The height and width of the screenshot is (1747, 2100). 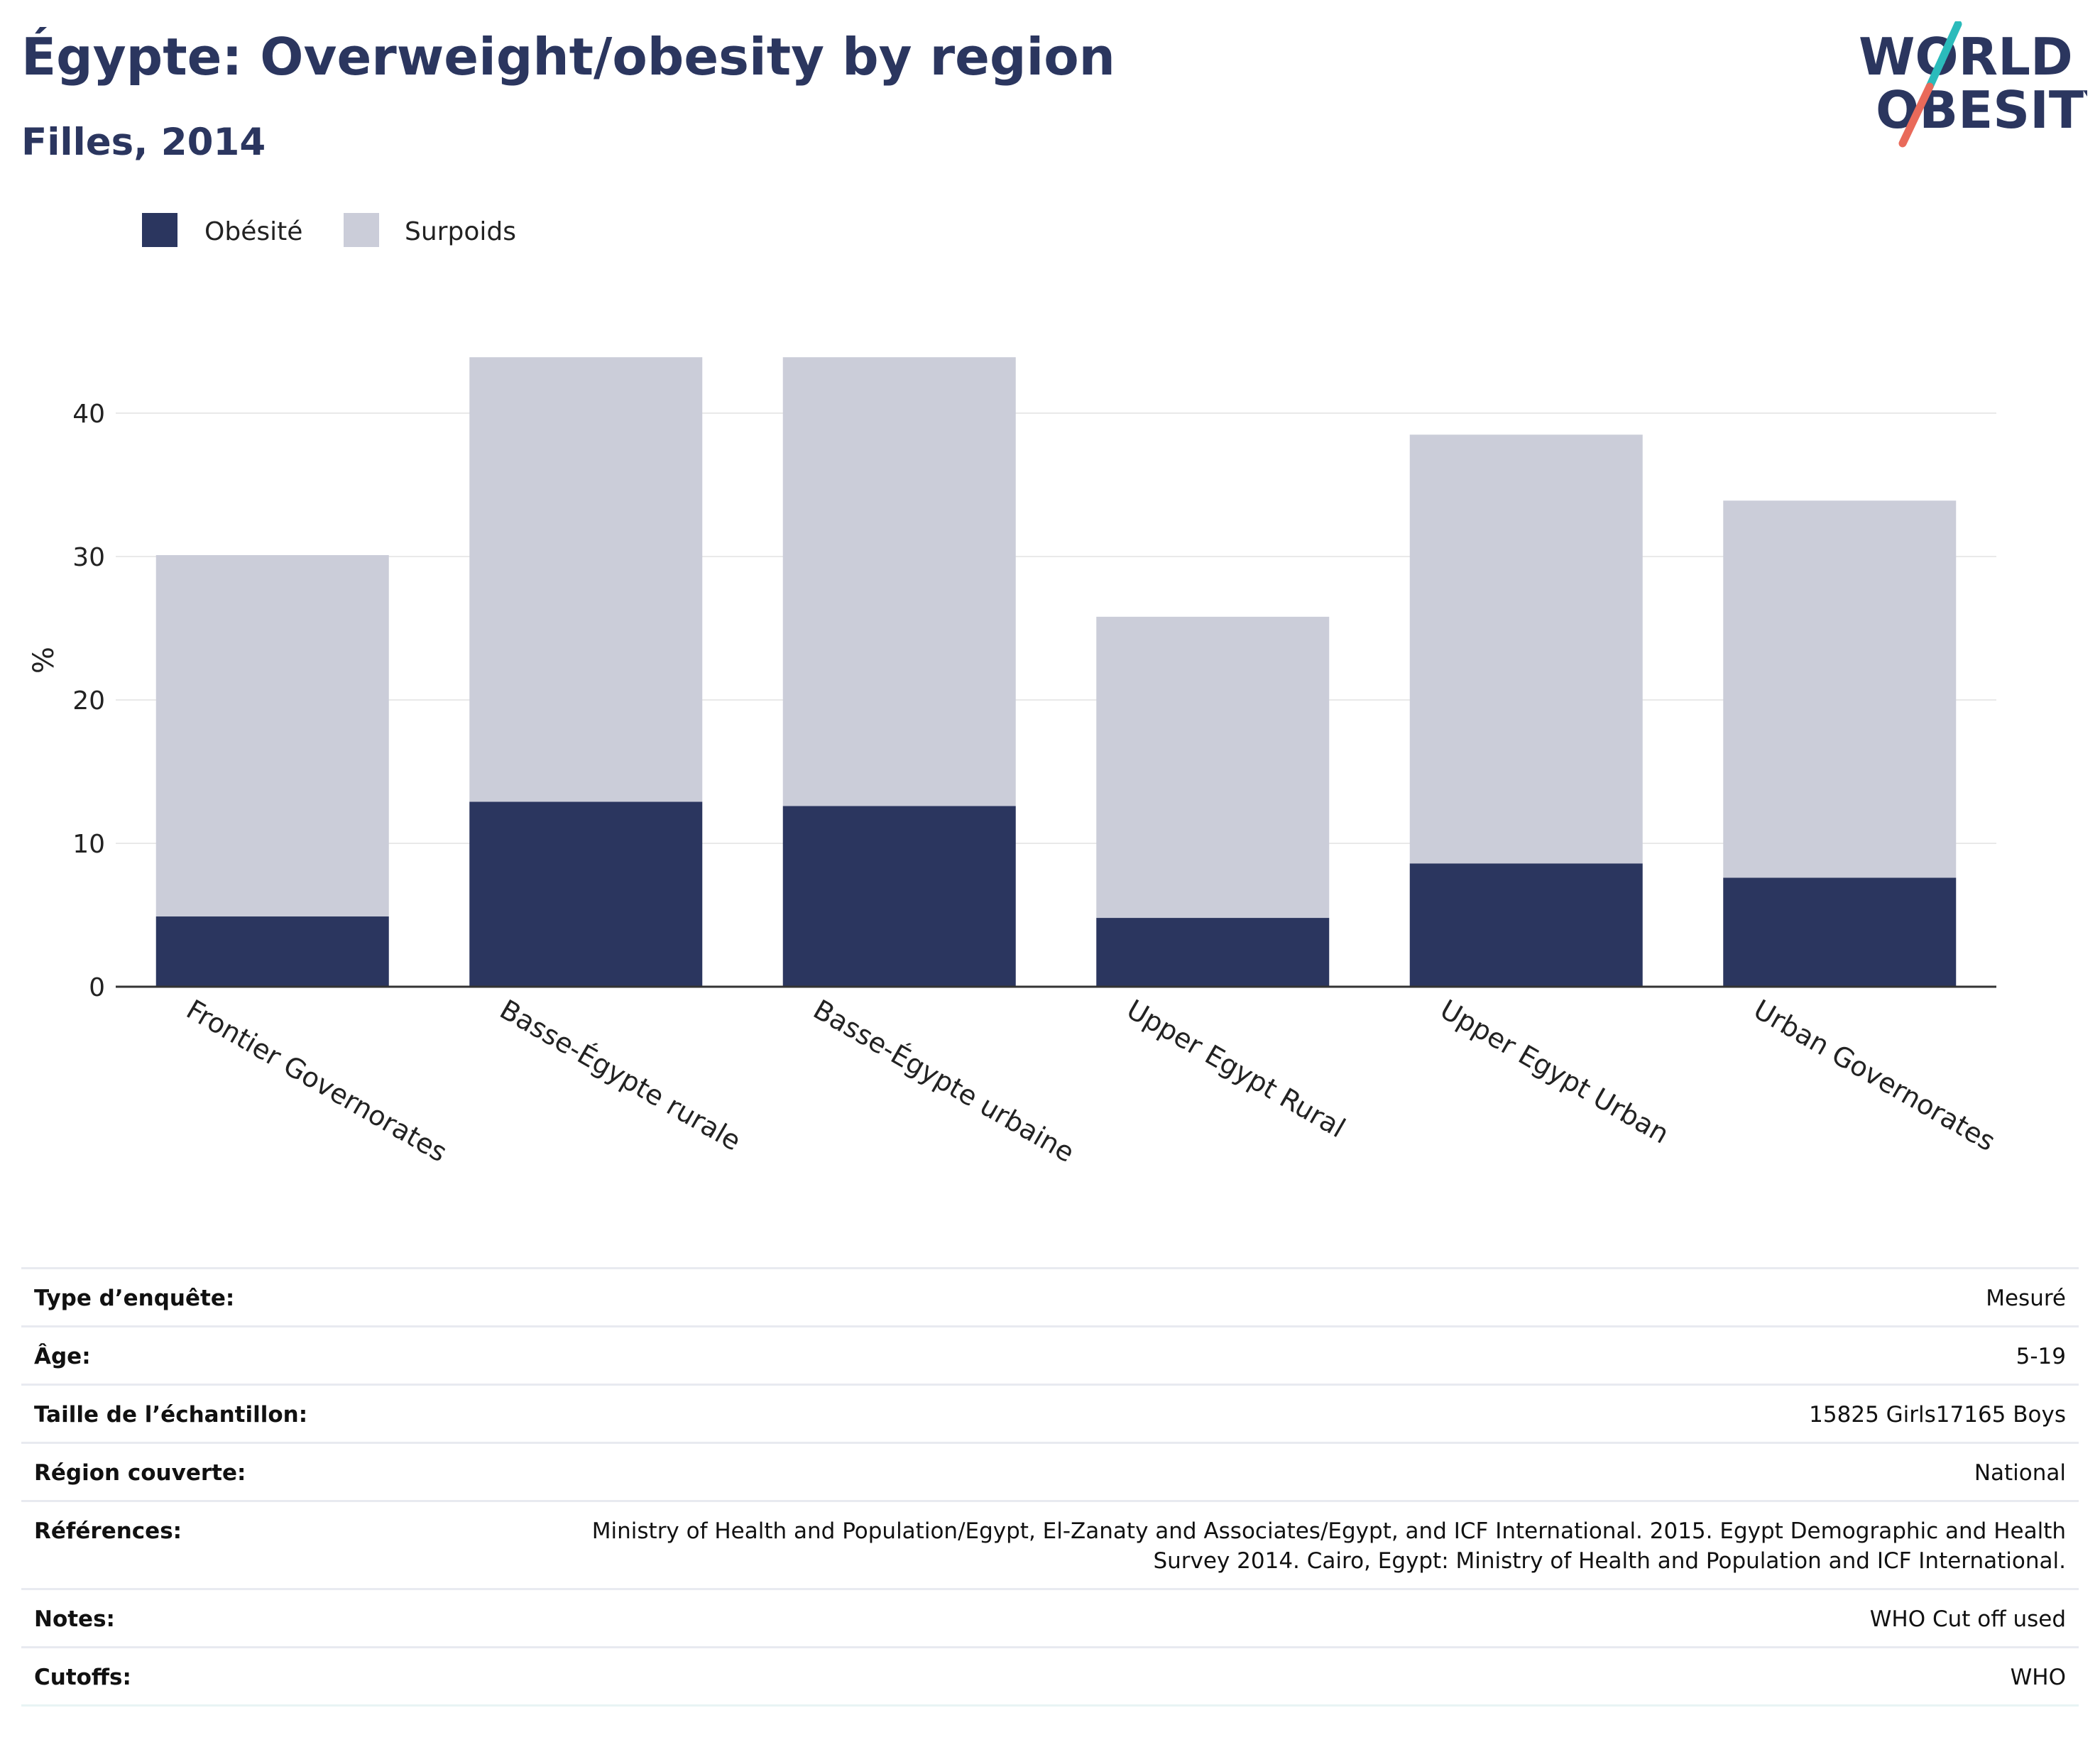 What do you see at coordinates (282, 1297) in the screenshot?
I see `info-label: Type d’enquête:` at bounding box center [282, 1297].